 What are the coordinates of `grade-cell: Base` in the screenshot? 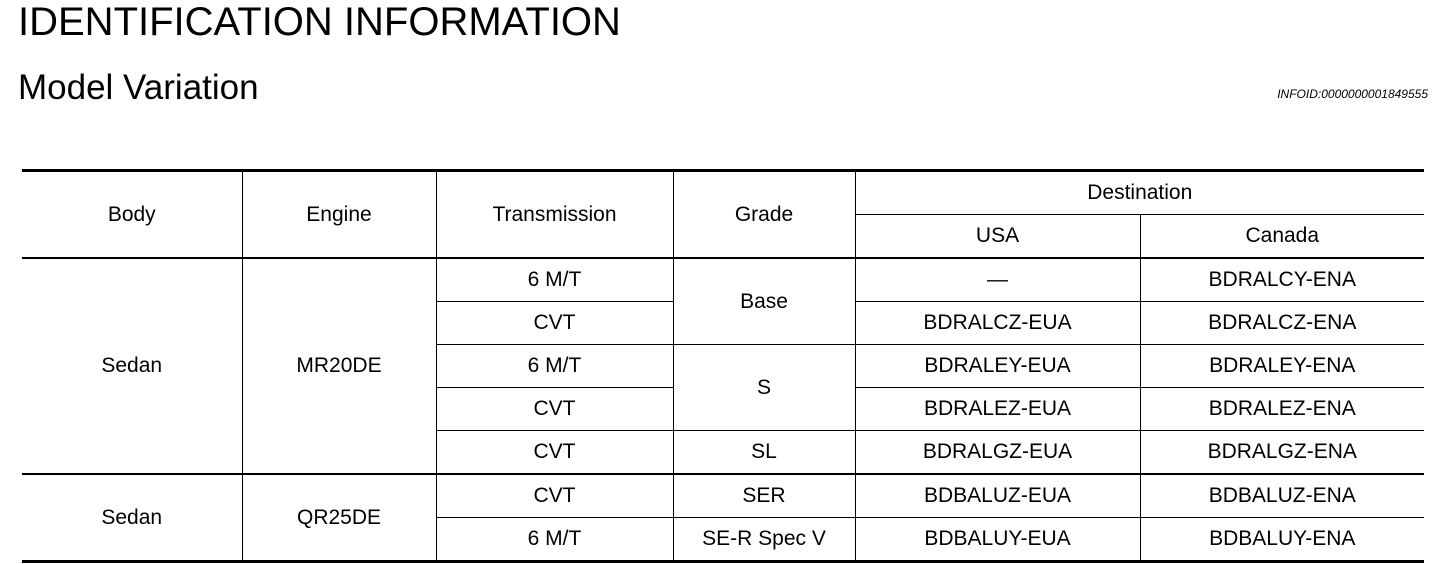 It's located at (764, 301).